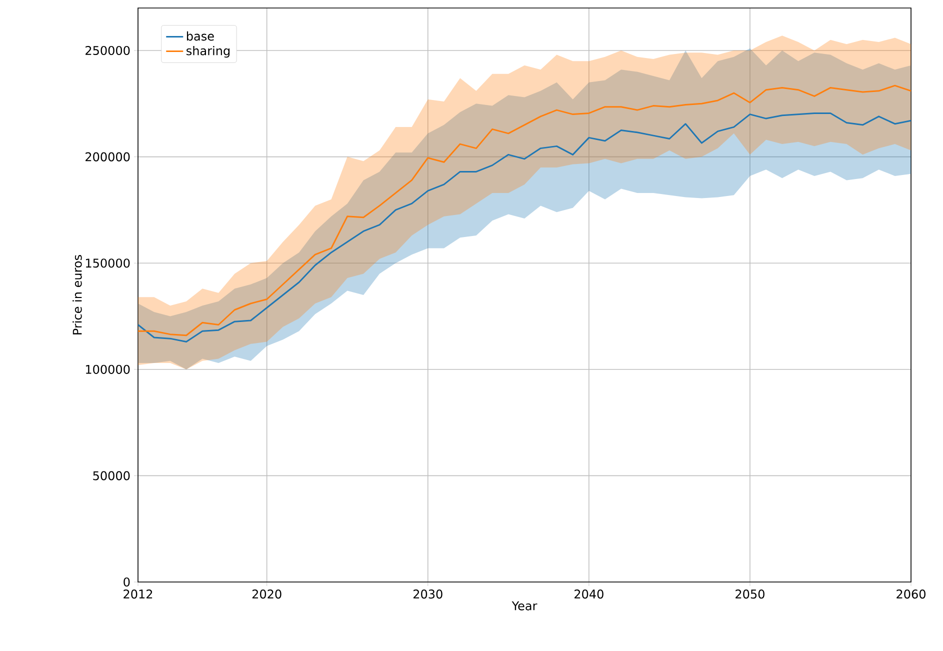 The width and height of the screenshot is (943, 651). I want to click on y-axis-title: Price in euros, so click(77, 294).